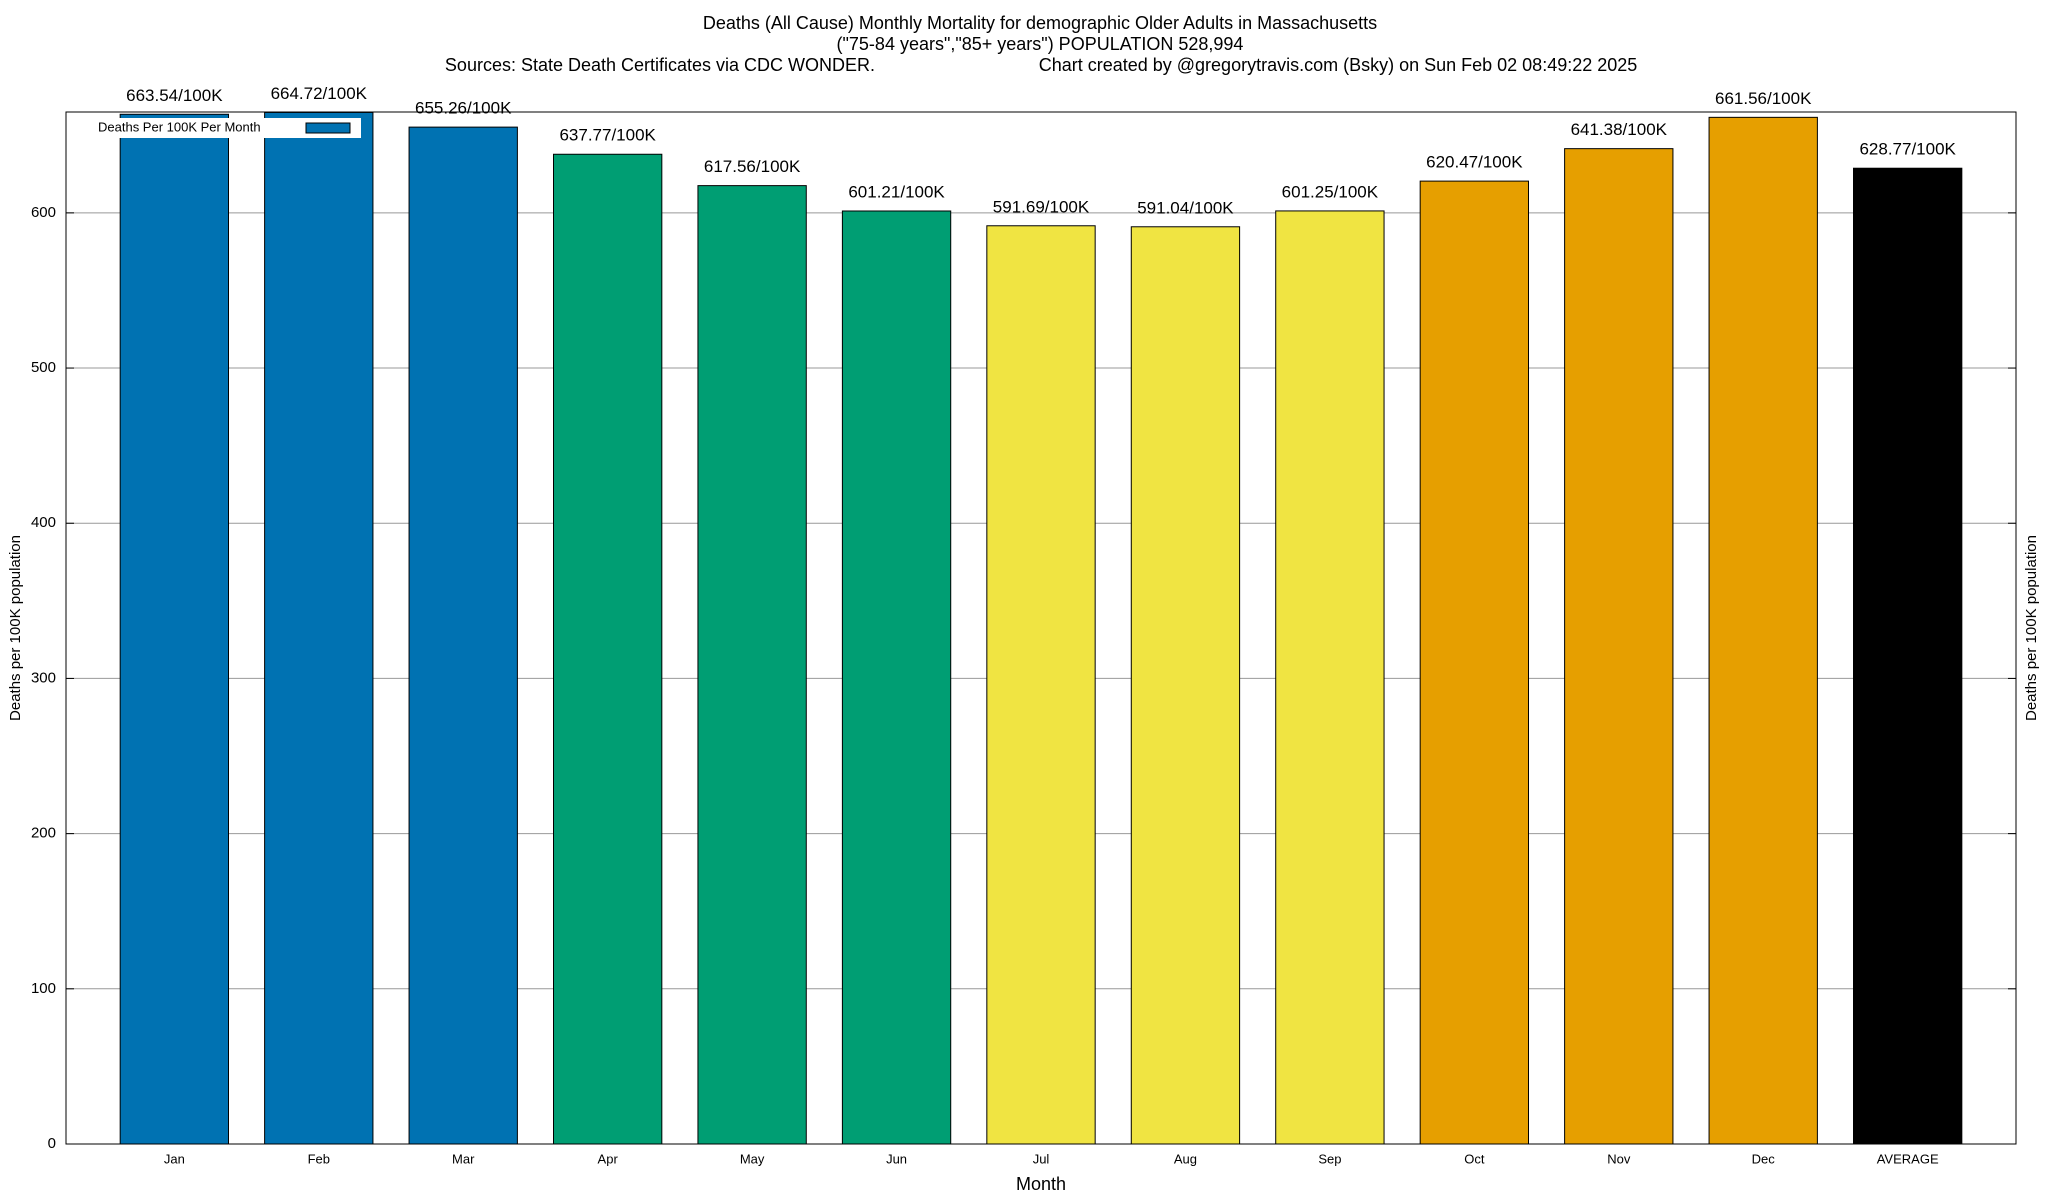 This screenshot has width=2048, height=1200. Describe the element at coordinates (1763, 98) in the screenshot. I see `value-label: 661.56/100K` at that location.